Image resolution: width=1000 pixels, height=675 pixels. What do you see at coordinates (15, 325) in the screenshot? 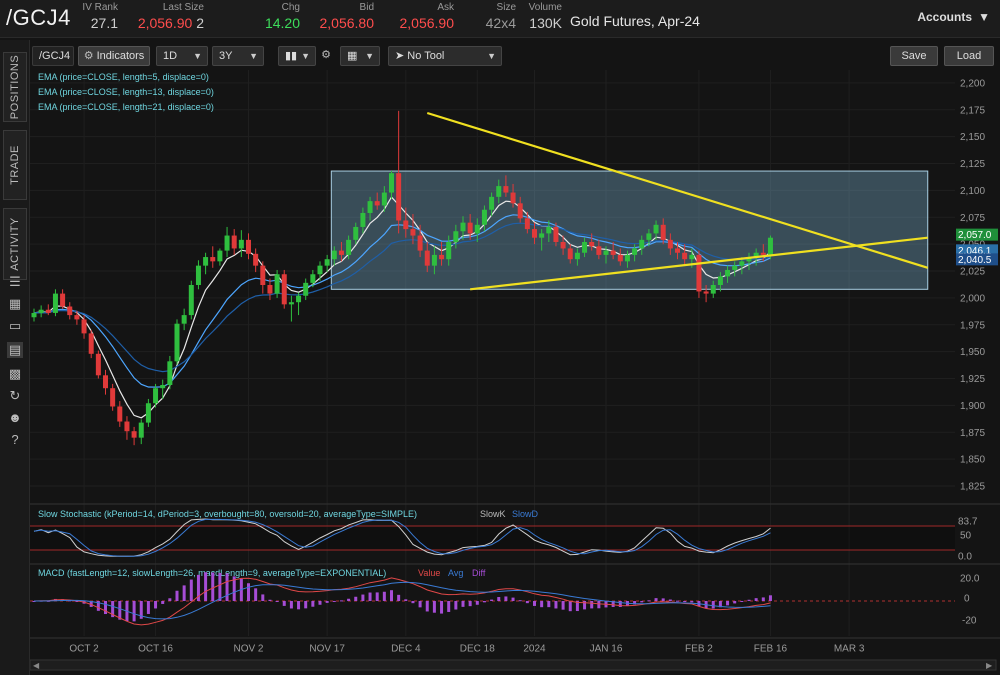
I see `clipboard-icon: ▭` at bounding box center [15, 325].